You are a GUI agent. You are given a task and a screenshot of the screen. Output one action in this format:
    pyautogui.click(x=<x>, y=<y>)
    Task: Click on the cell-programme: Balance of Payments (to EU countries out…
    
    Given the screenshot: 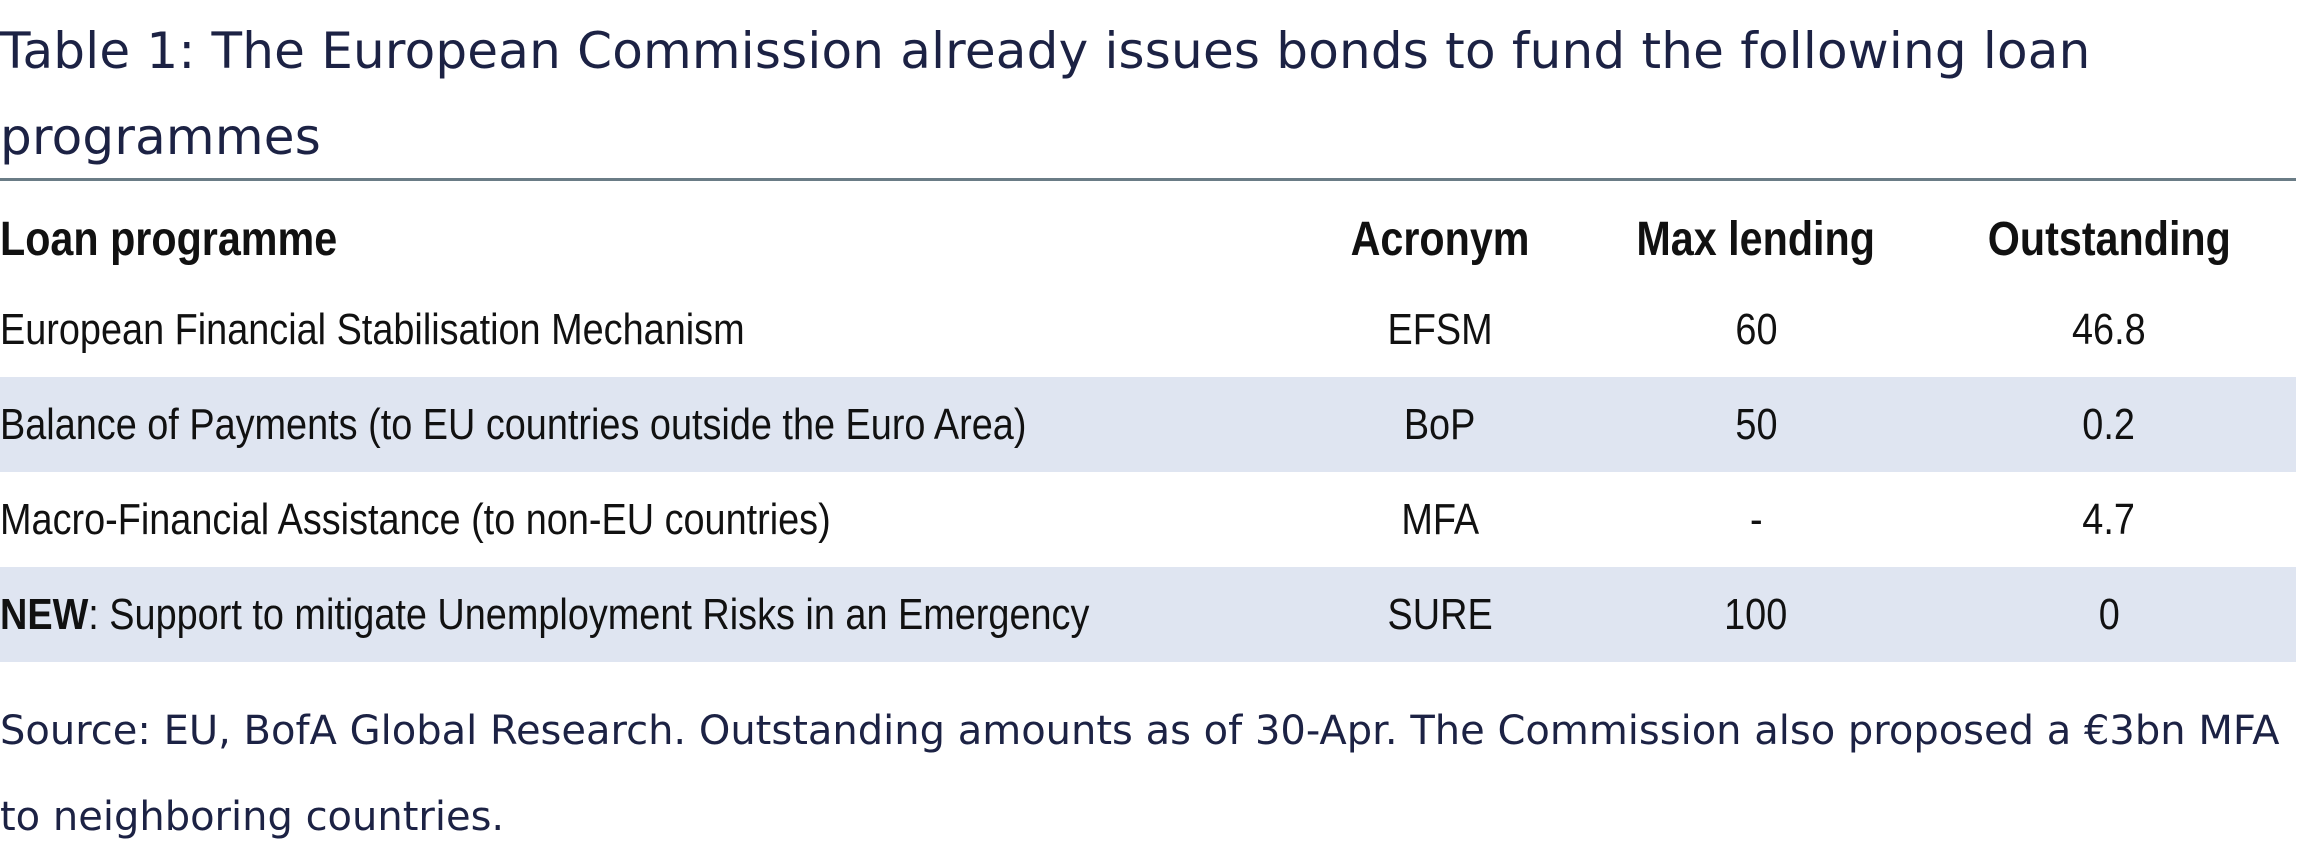 What is the action you would take?
    pyautogui.click(x=645, y=424)
    